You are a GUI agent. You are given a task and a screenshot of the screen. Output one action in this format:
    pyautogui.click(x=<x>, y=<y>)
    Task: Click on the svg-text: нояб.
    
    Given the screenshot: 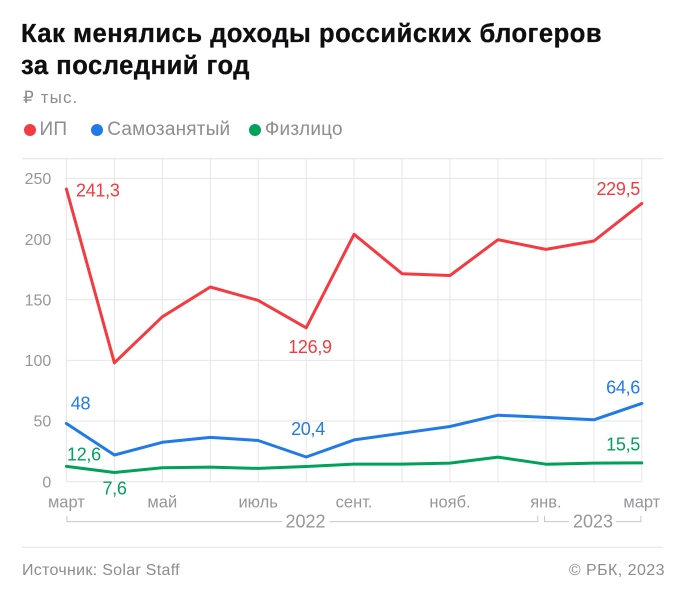 What is the action you would take?
    pyautogui.click(x=449, y=503)
    